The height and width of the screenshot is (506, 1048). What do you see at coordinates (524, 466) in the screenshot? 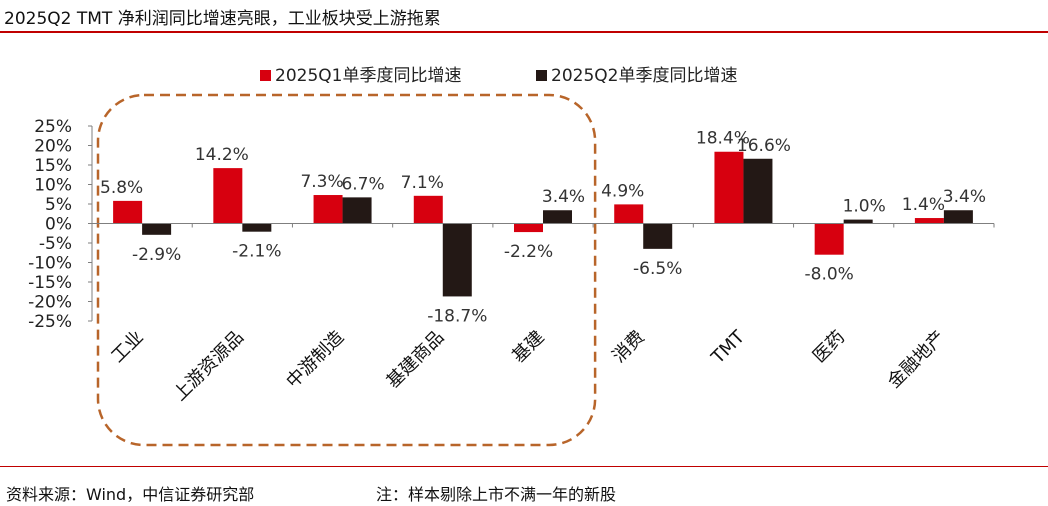
I see `footer-divider` at bounding box center [524, 466].